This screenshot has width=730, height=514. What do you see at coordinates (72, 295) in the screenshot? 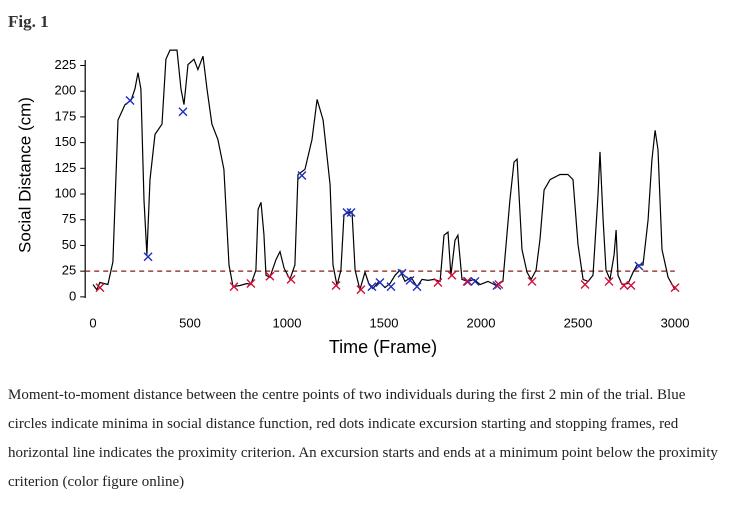
I see `y-tick-label: 0` at bounding box center [72, 295].